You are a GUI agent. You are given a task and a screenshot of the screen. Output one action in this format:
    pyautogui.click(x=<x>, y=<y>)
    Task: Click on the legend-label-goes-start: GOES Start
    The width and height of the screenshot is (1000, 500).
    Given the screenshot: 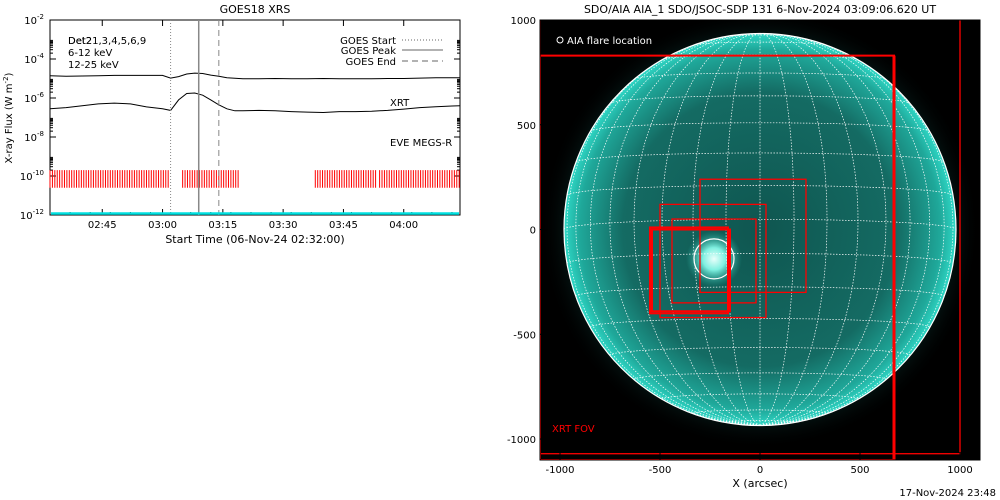 What is the action you would take?
    pyautogui.click(x=368, y=41)
    